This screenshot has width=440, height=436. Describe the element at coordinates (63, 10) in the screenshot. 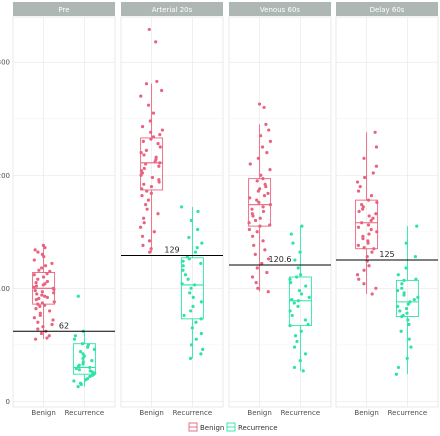

I see `facet-strip-label: Pre` at that location.